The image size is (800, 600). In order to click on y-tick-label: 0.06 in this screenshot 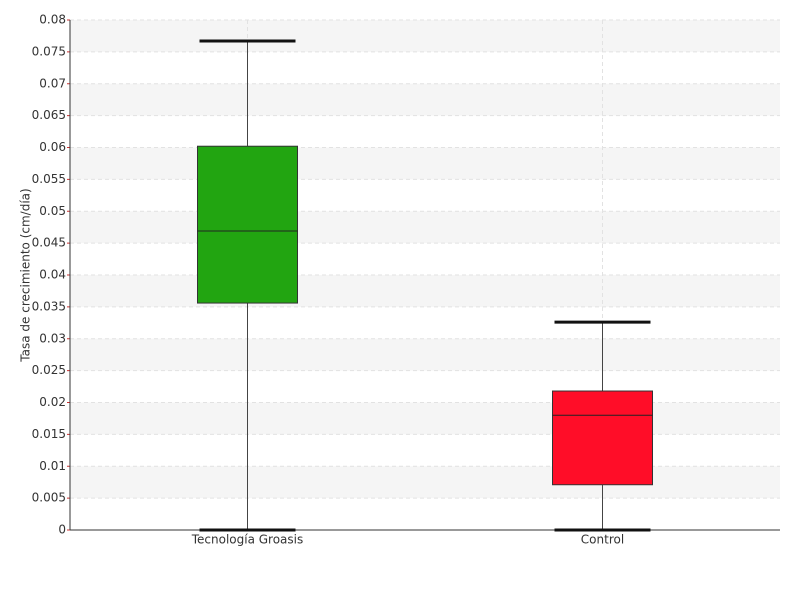, I will do `click(52, 147)`.